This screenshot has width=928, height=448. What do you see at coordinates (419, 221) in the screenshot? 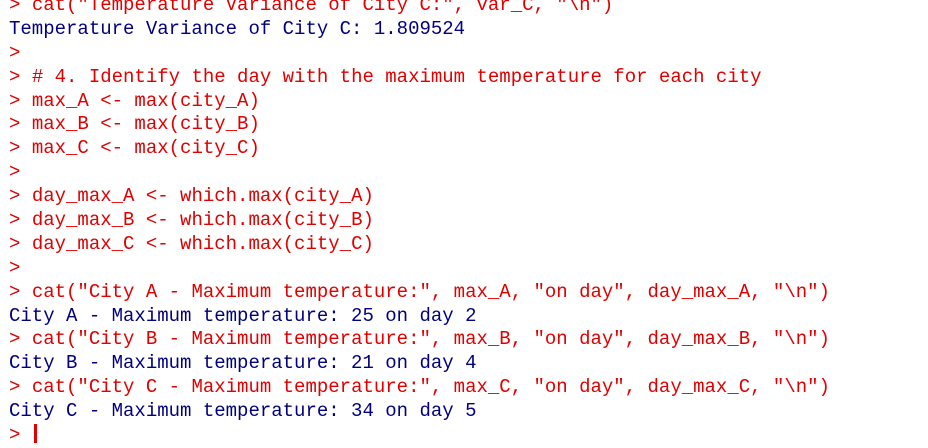
I see `console-line: > day_max_B <- which.max(city_B)` at bounding box center [419, 221].